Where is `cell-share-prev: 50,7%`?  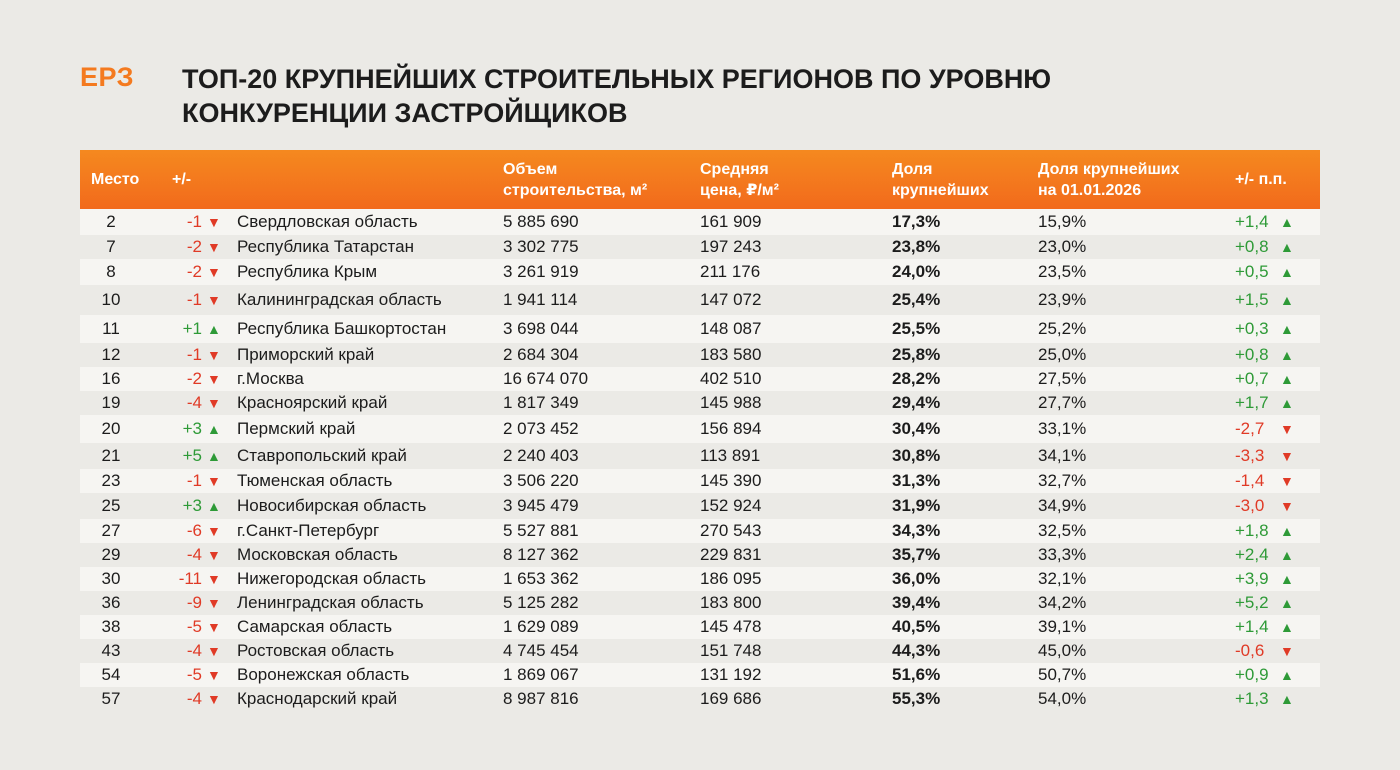
cell-share-prev: 50,7% is located at coordinates (1062, 674).